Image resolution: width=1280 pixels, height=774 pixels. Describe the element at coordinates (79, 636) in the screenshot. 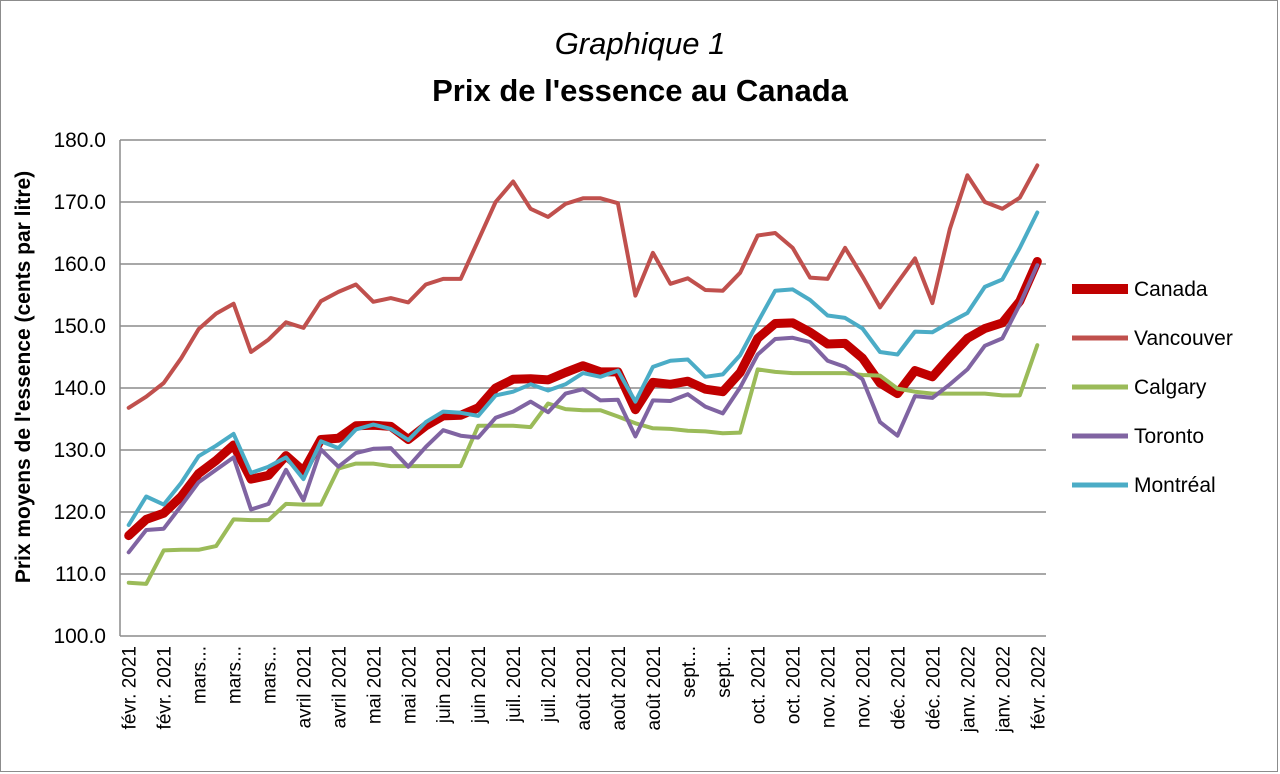

I see `y-tick-label: 100.0` at that location.